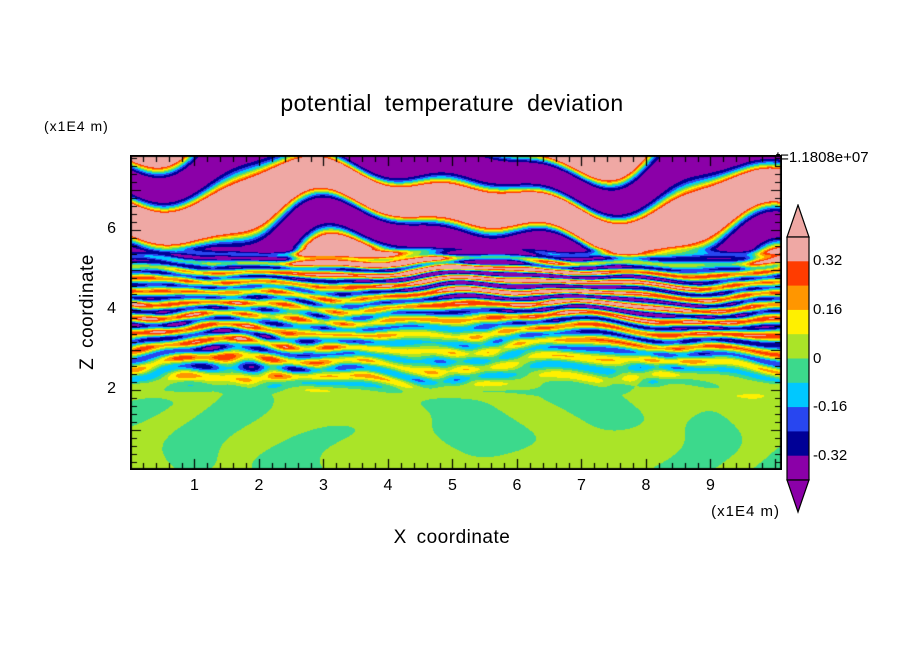 The width and height of the screenshot is (904, 654). What do you see at coordinates (798, 359) in the screenshot?
I see `colorbar-svg` at bounding box center [798, 359].